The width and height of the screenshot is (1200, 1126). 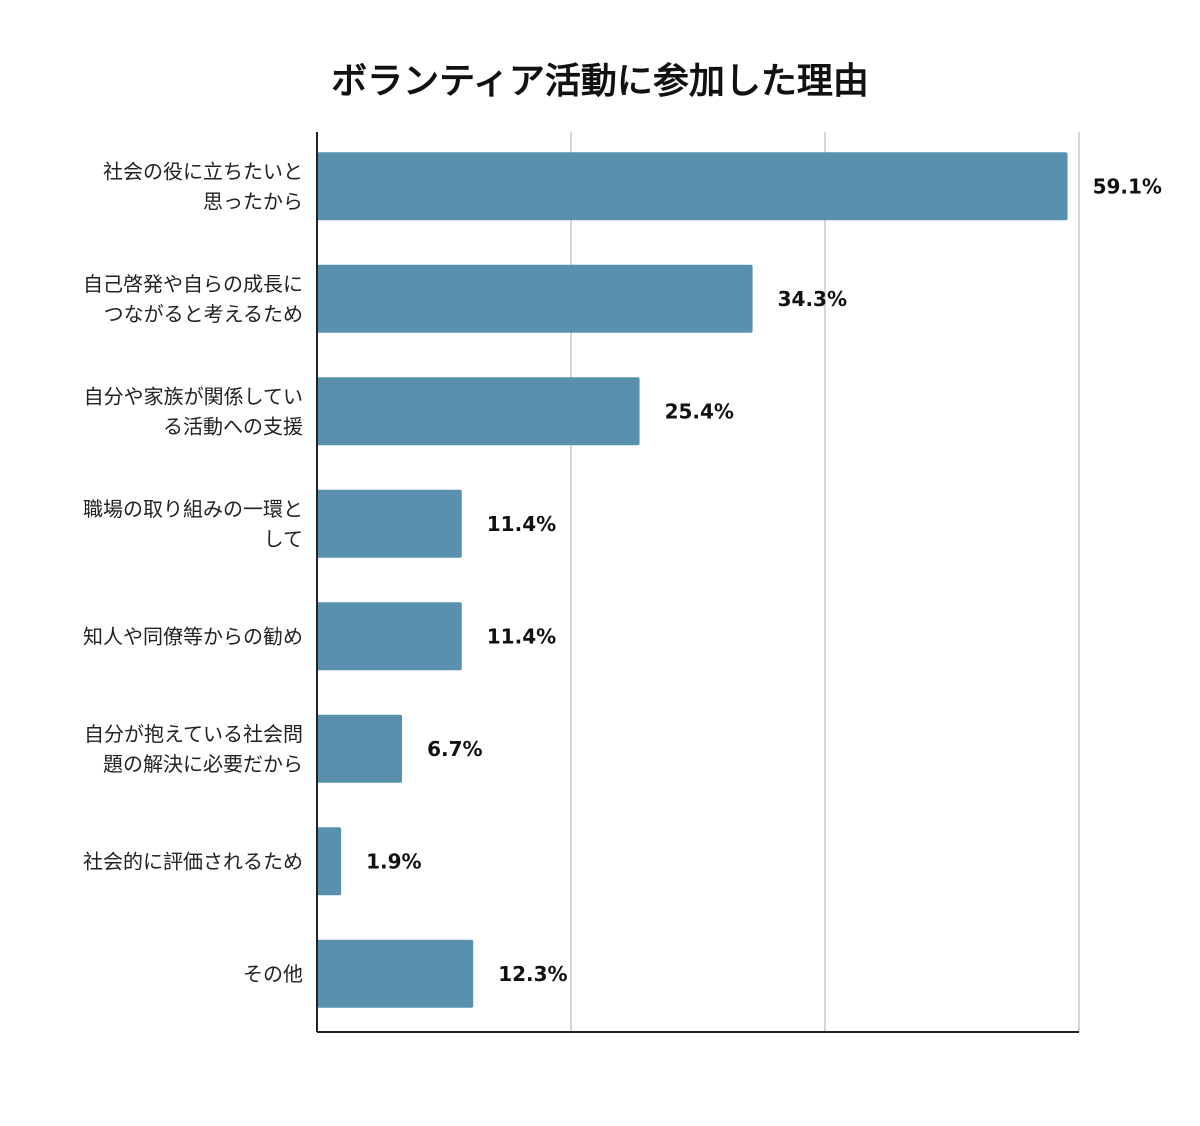 What do you see at coordinates (699, 411) in the screenshot?
I see `value-label: 25.4%` at bounding box center [699, 411].